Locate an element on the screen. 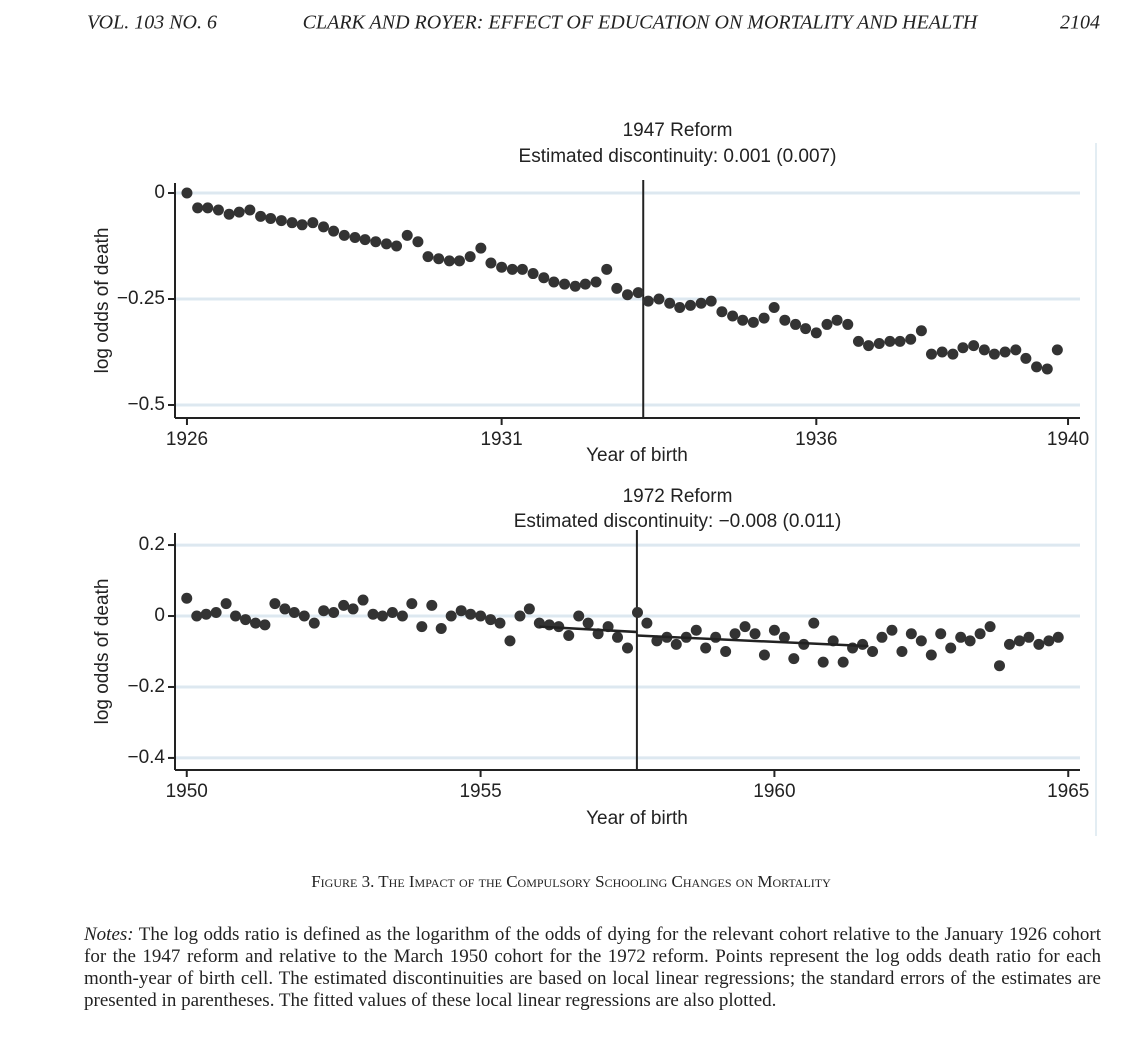  x-tick-label: 1936 is located at coordinates (816, 439).